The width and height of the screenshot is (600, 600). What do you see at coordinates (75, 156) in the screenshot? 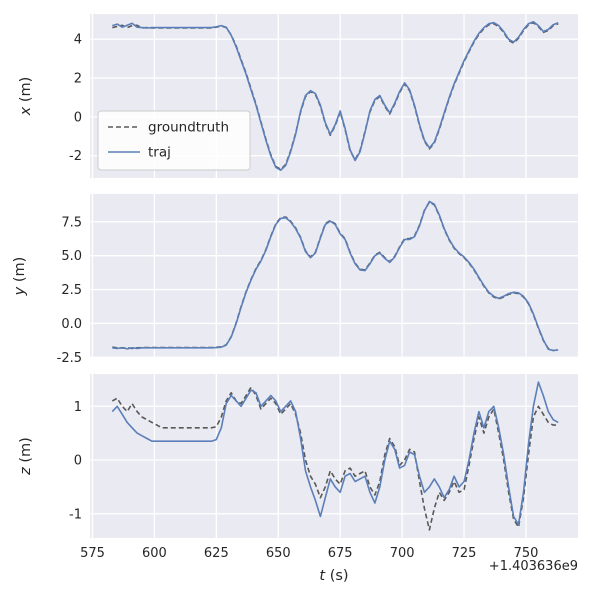
I see `svg-text: -2` at bounding box center [75, 156].